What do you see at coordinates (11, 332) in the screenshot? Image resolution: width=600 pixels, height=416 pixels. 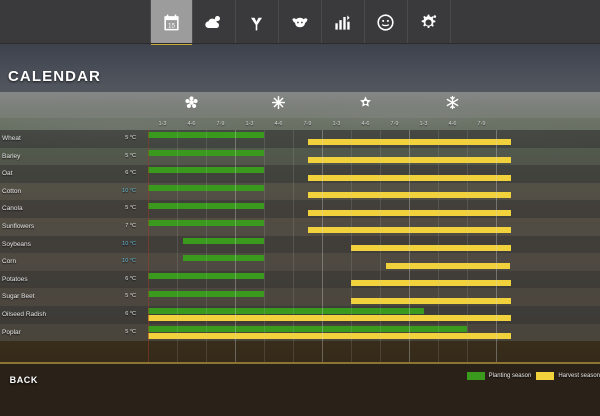 I see `crop-name: Poplar` at bounding box center [11, 332].